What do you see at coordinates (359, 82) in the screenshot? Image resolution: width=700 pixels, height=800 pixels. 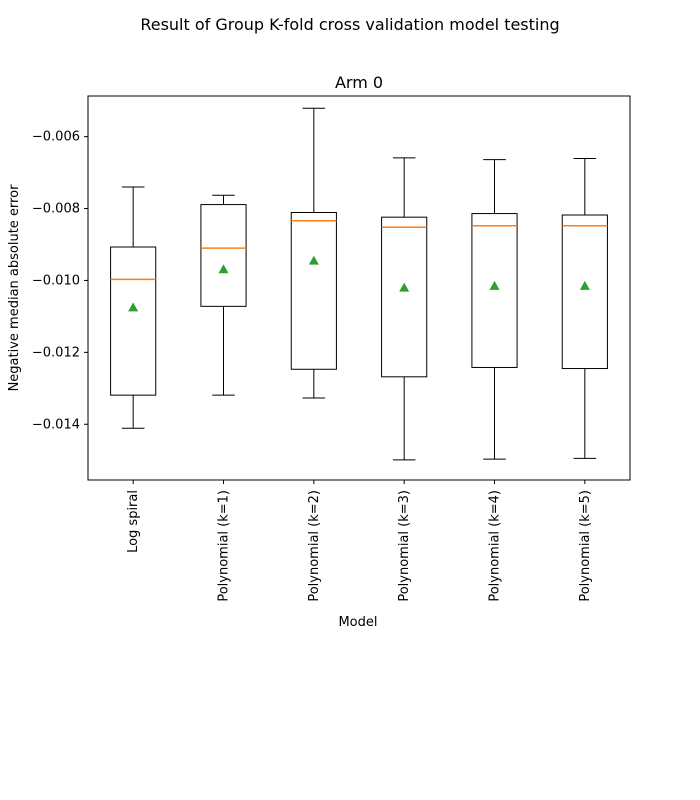 I see `axes-title: Arm 0` at bounding box center [359, 82].